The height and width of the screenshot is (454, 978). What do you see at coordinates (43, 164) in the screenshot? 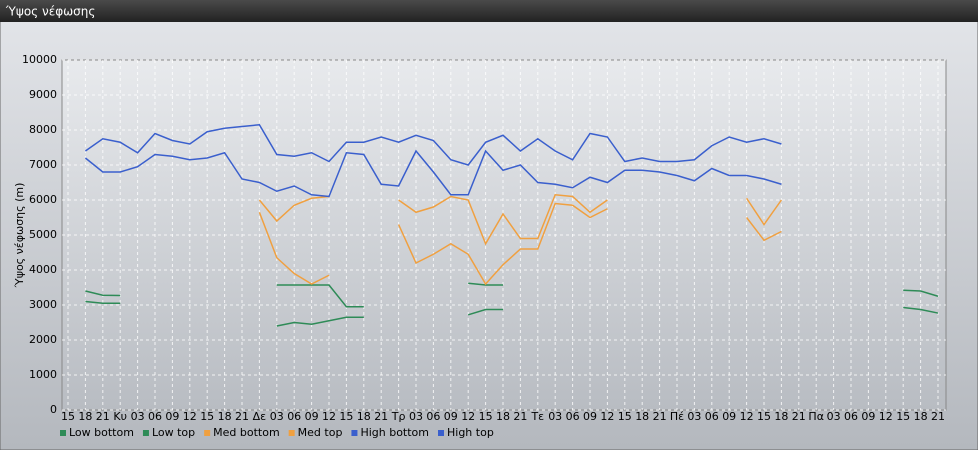
I see `y-tick-label: 7000` at bounding box center [43, 164].